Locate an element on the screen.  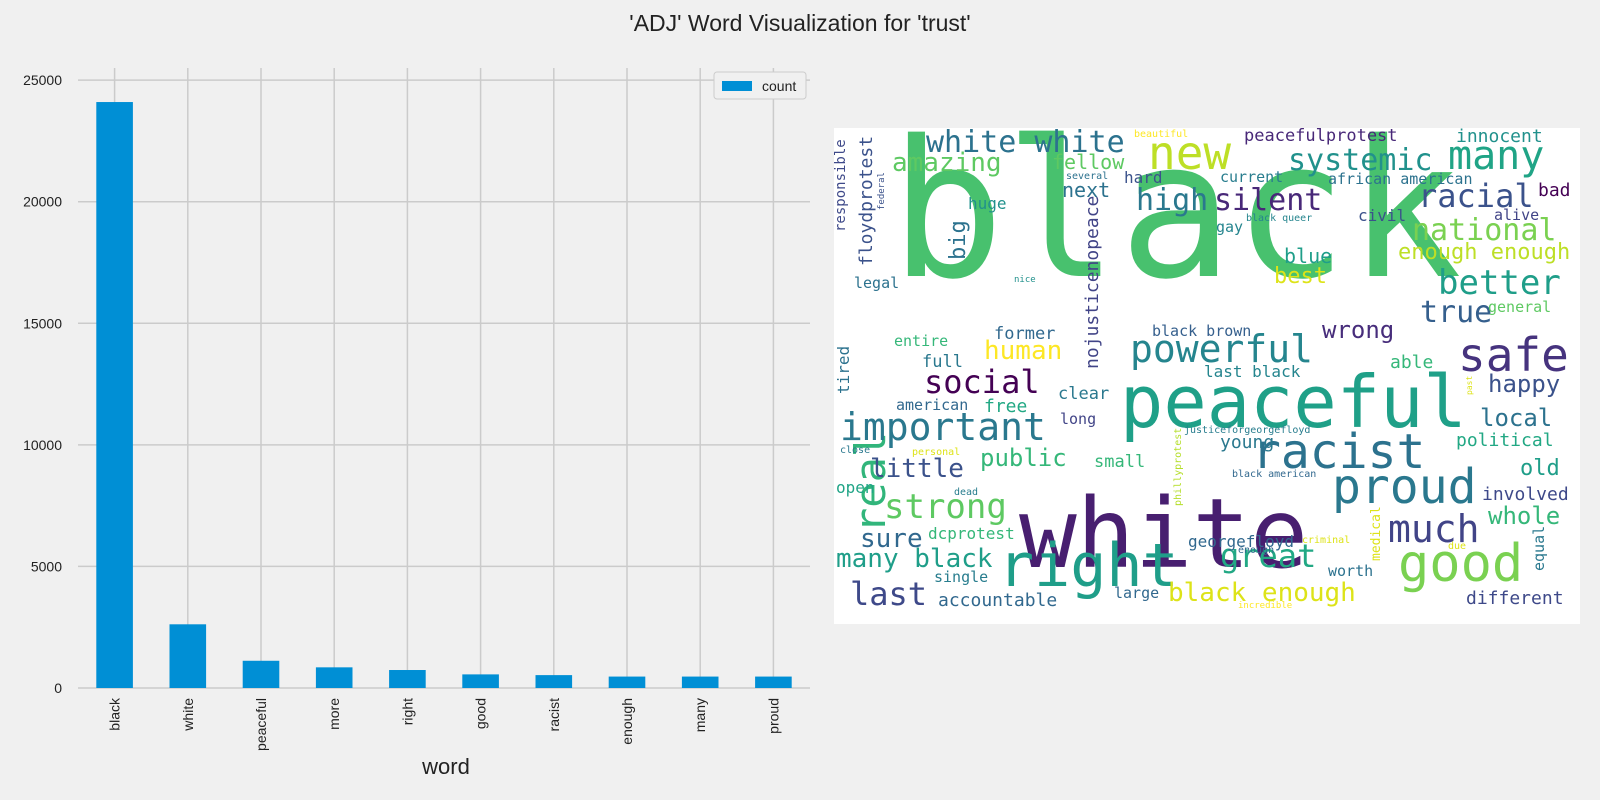
legend-box is located at coordinates (760, 85).